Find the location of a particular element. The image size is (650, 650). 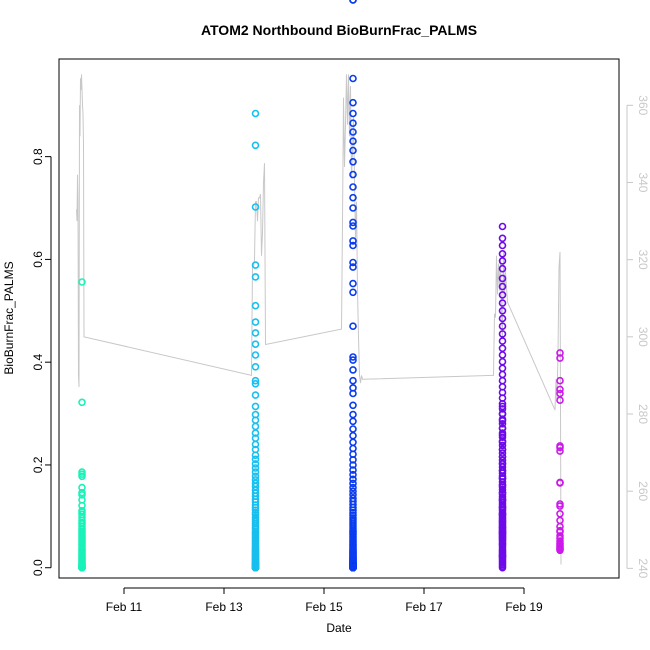

right-tick-label: 360 is located at coordinates (643, 105).